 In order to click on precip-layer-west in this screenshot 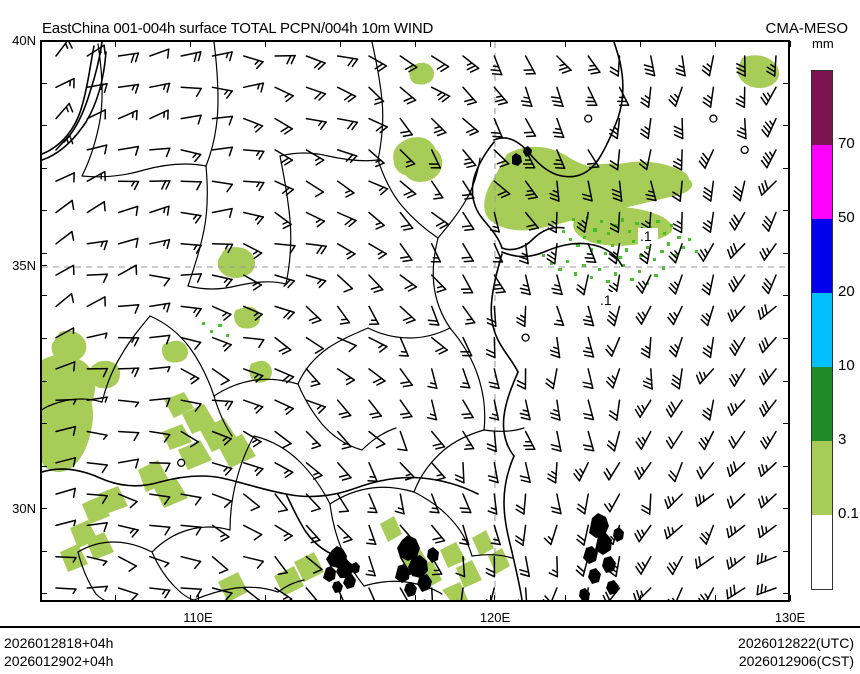, I will do `click(149, 451)`.